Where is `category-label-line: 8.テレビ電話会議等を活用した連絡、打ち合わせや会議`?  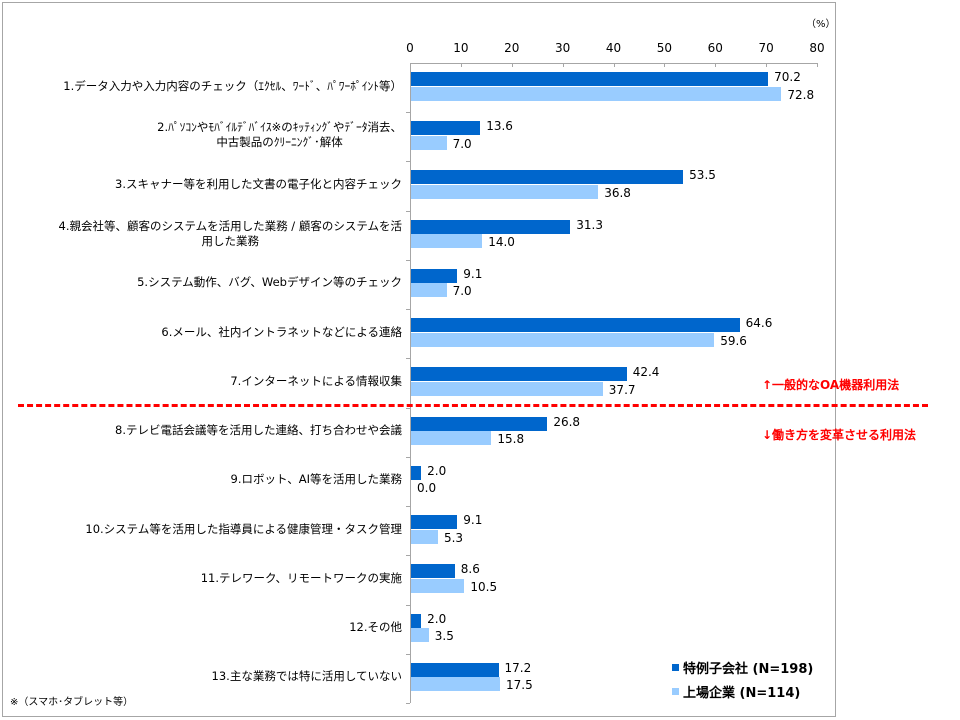 category-label-line: 8.テレビ電話会議等を活用した連絡、打ち合わせや会議 is located at coordinates (258, 430).